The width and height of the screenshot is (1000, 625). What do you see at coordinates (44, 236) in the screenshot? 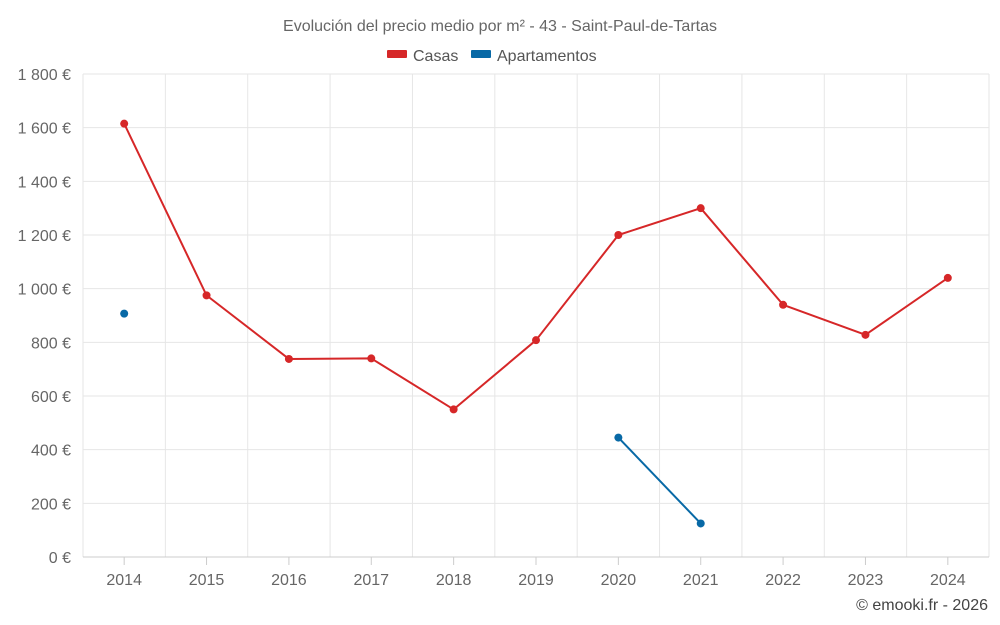
I see `y-tick-label: 1 200 €` at bounding box center [44, 236].